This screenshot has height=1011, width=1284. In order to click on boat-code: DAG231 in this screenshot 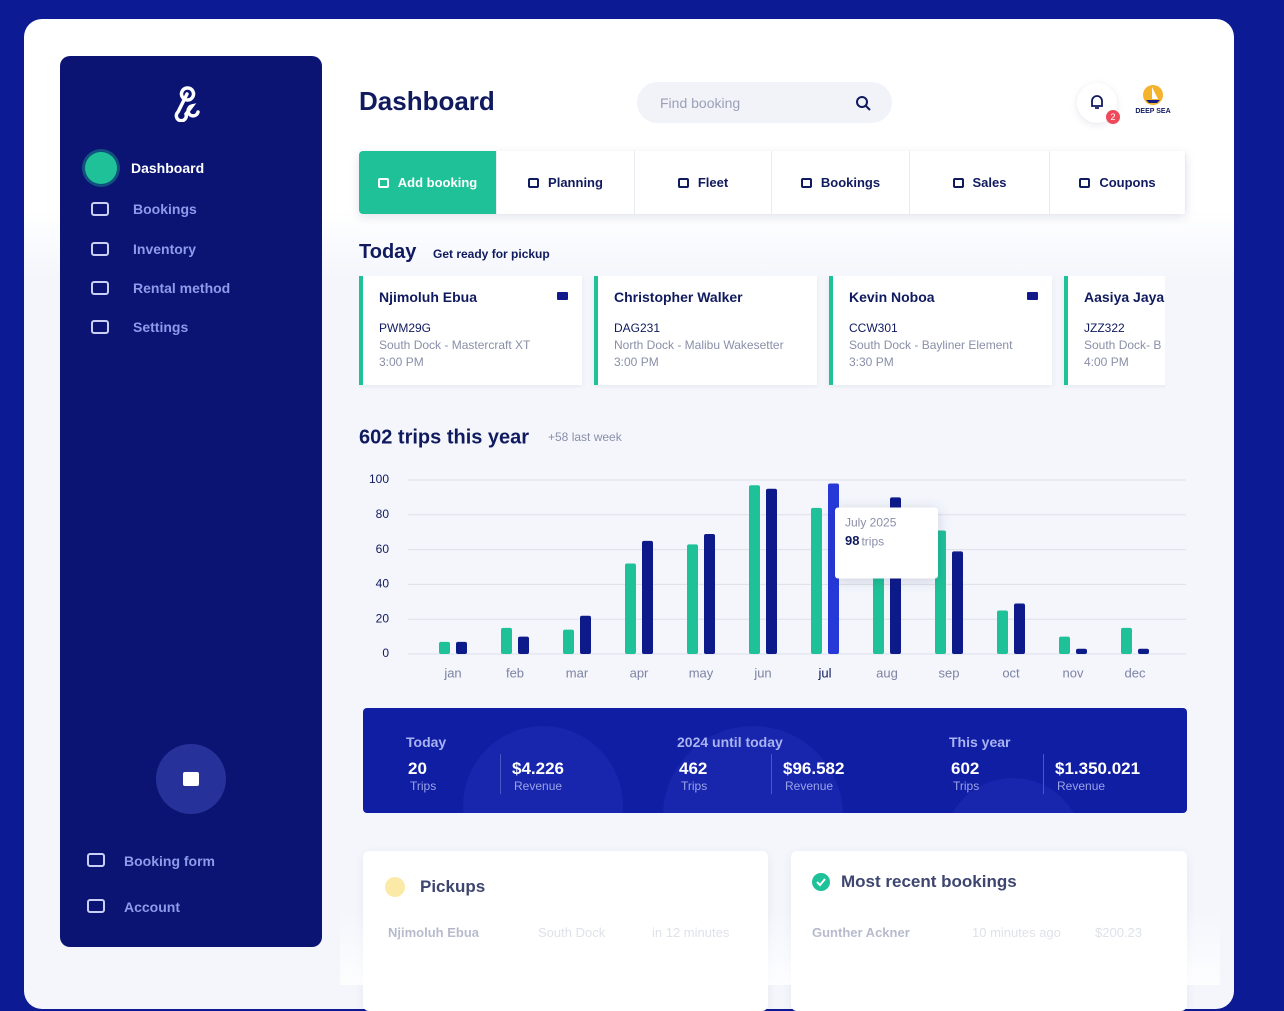, I will do `click(637, 328)`.